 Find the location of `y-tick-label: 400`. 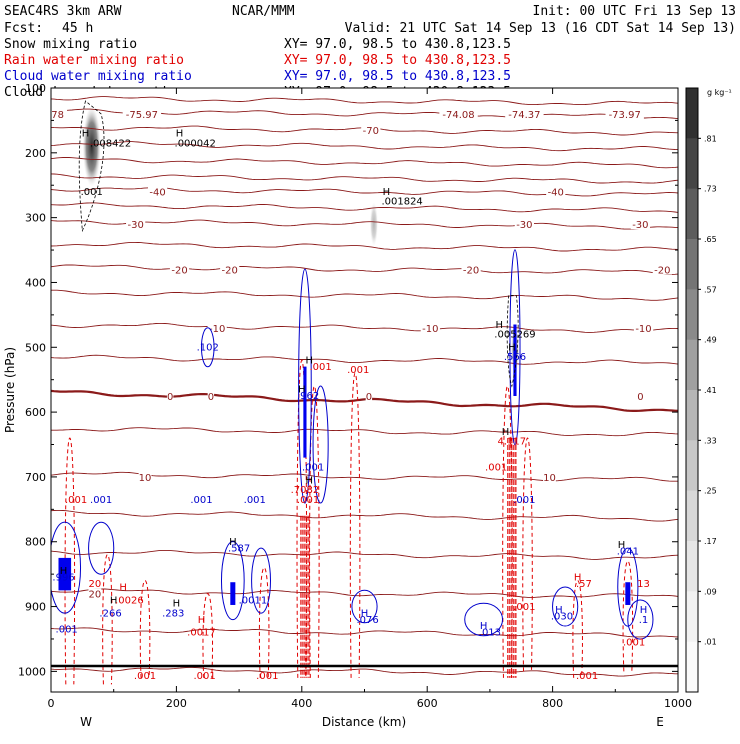

y-tick-label: 400 is located at coordinates (35, 282).